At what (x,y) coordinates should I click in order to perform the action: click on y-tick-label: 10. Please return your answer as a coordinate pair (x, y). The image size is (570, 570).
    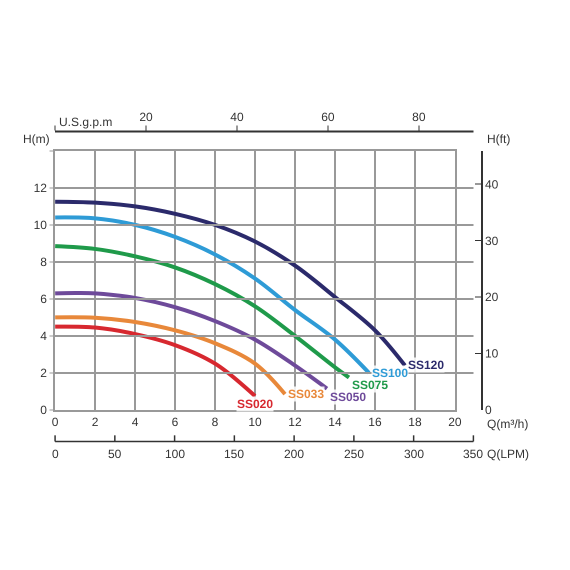
    Looking at the image, I should click on (41, 225).